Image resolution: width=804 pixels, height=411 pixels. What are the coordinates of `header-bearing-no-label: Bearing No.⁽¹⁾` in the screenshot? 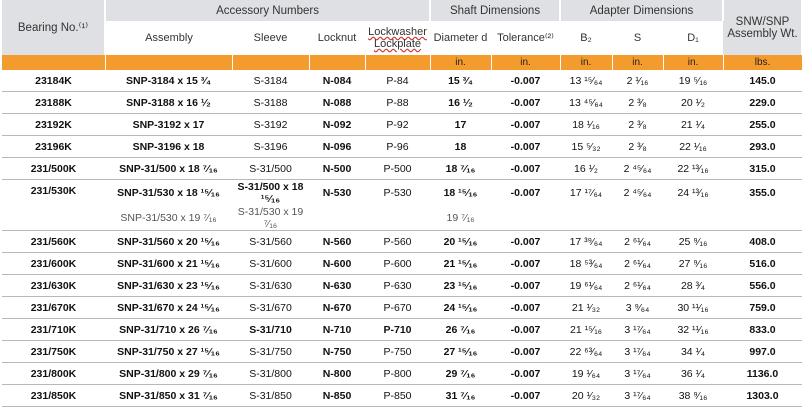 It's located at (53, 27).